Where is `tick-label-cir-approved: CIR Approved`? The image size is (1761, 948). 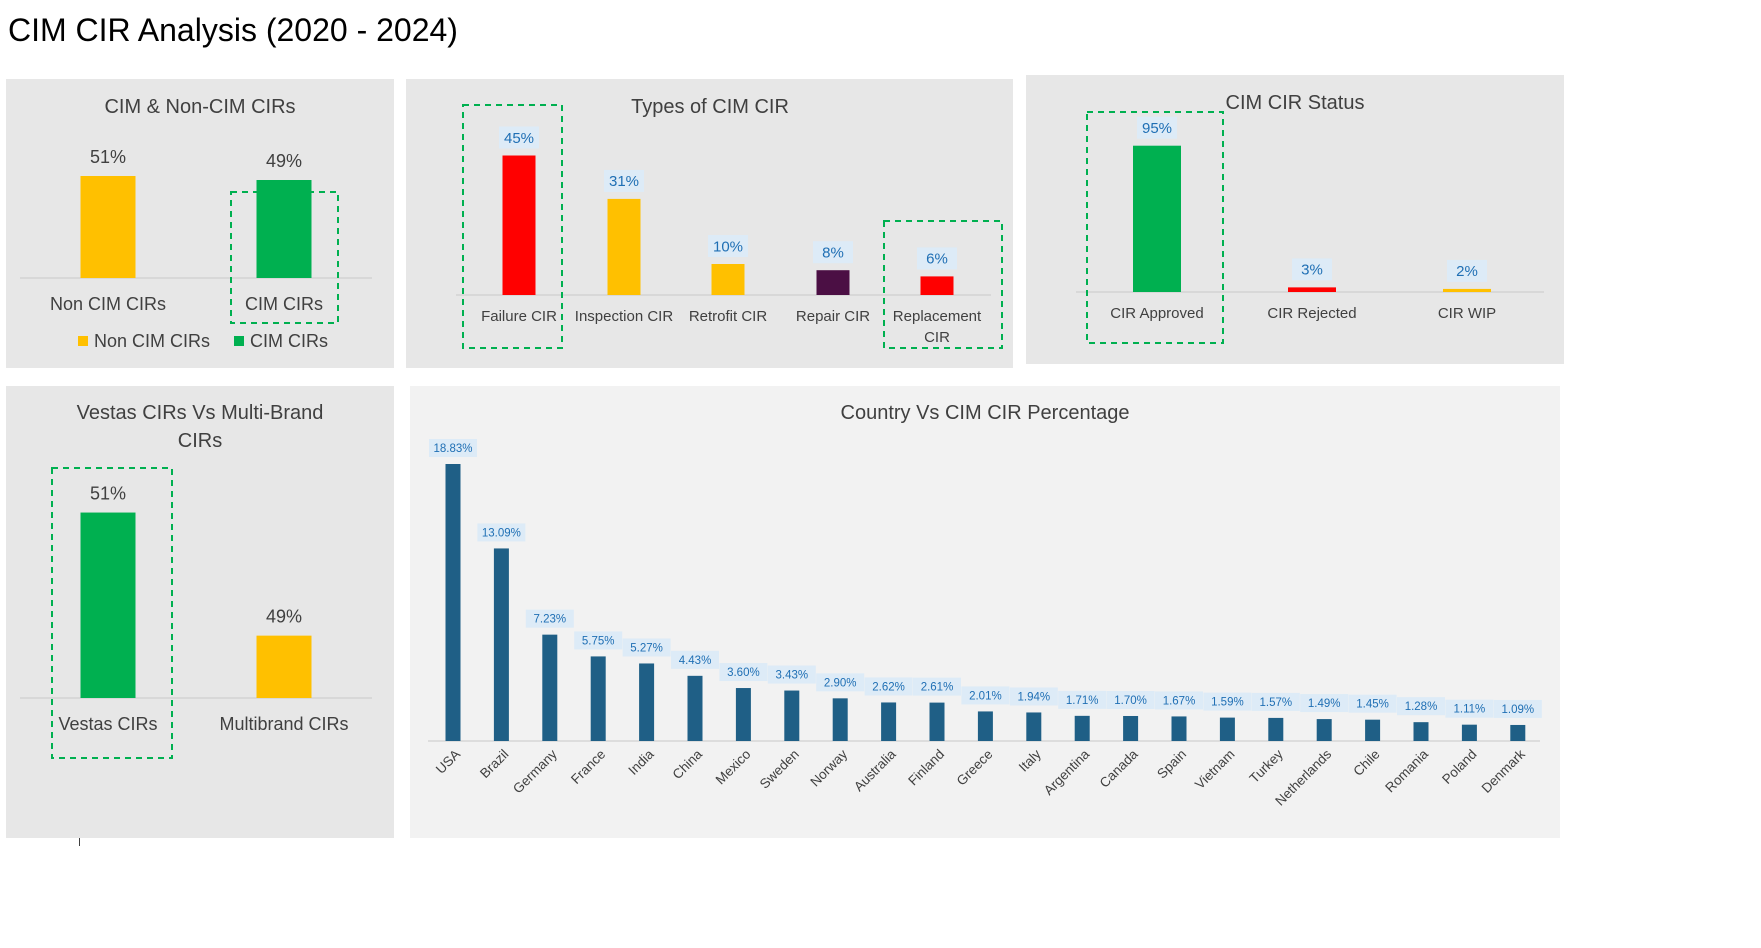
tick-label-cir-approved: CIR Approved is located at coordinates (1156, 313).